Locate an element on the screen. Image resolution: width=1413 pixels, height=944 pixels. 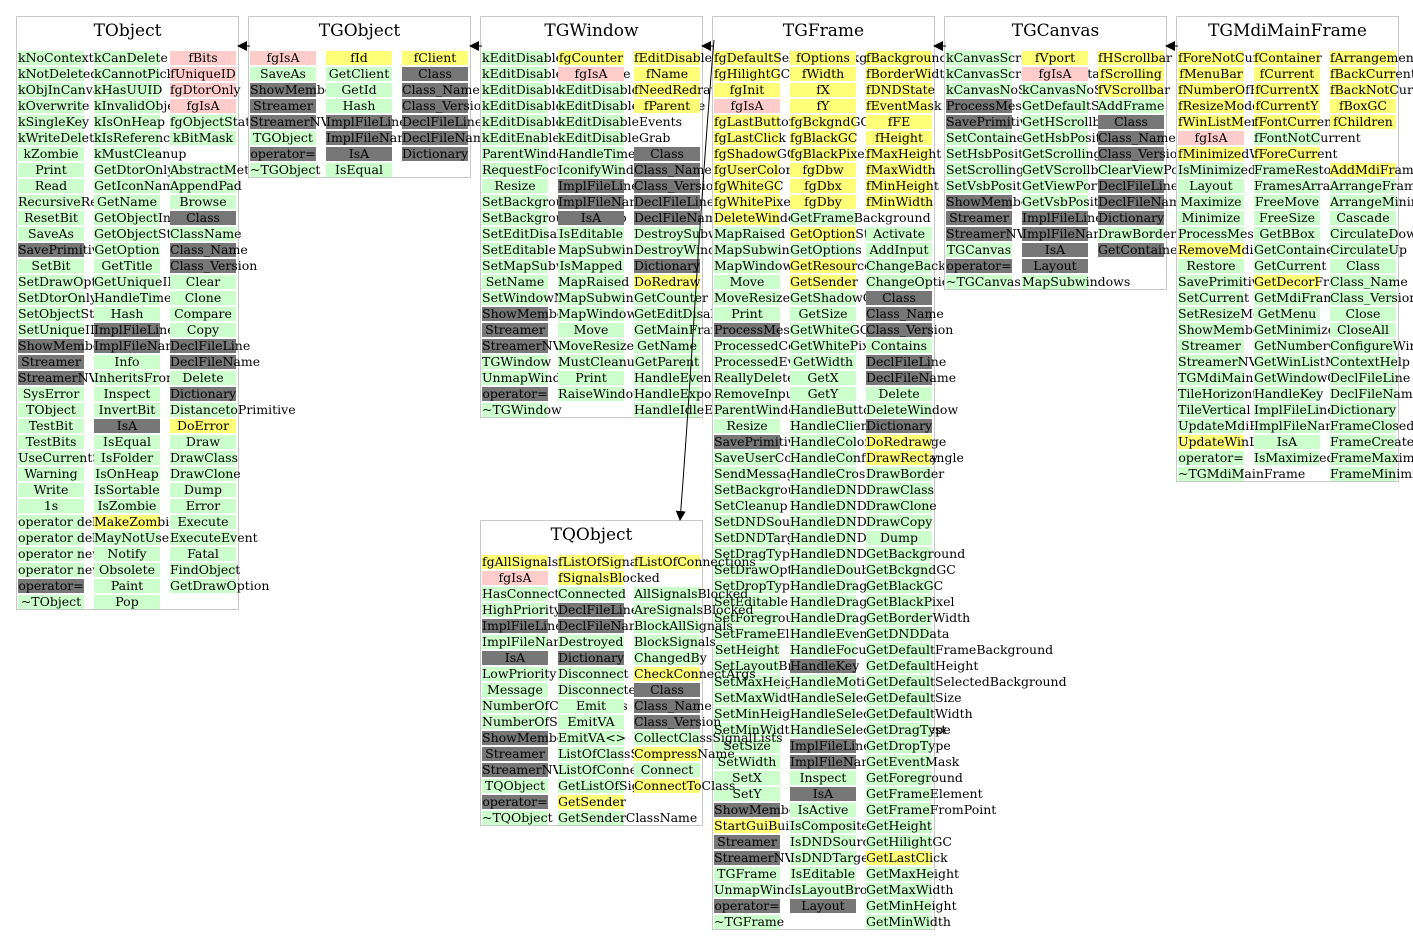
member-cell: GetMaxWidth is located at coordinates (910, 889).